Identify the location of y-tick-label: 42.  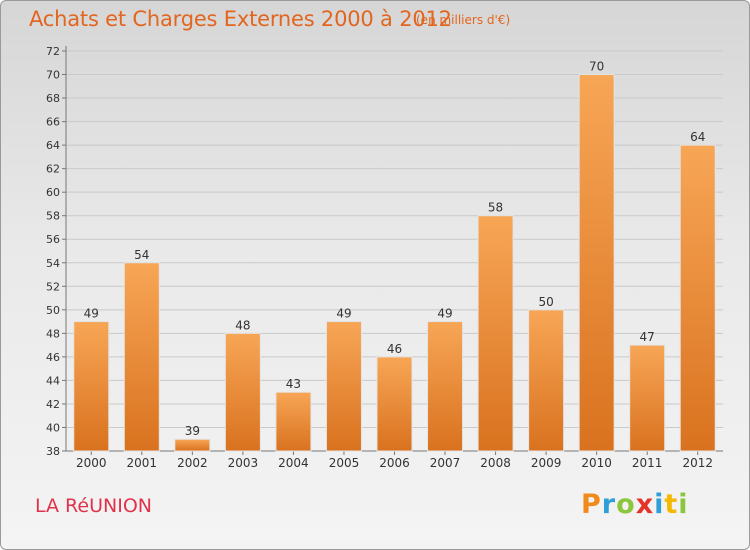
(53, 404).